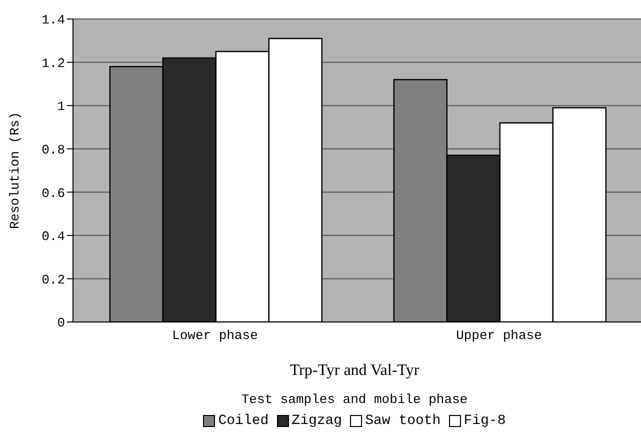  What do you see at coordinates (316, 421) in the screenshot?
I see `legend-label: Zigzag` at bounding box center [316, 421].